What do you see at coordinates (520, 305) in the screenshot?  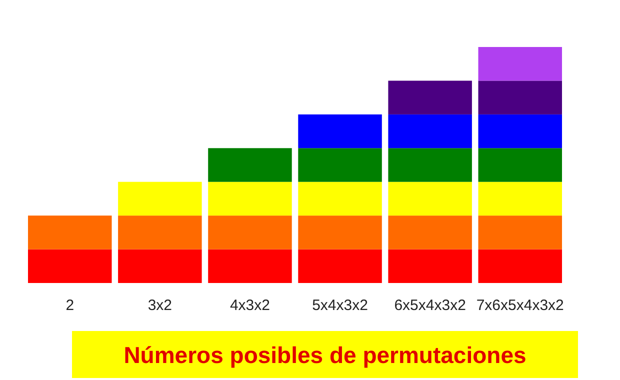 I see `x-tick-label: 7x6x5x4x3x2` at bounding box center [520, 305].